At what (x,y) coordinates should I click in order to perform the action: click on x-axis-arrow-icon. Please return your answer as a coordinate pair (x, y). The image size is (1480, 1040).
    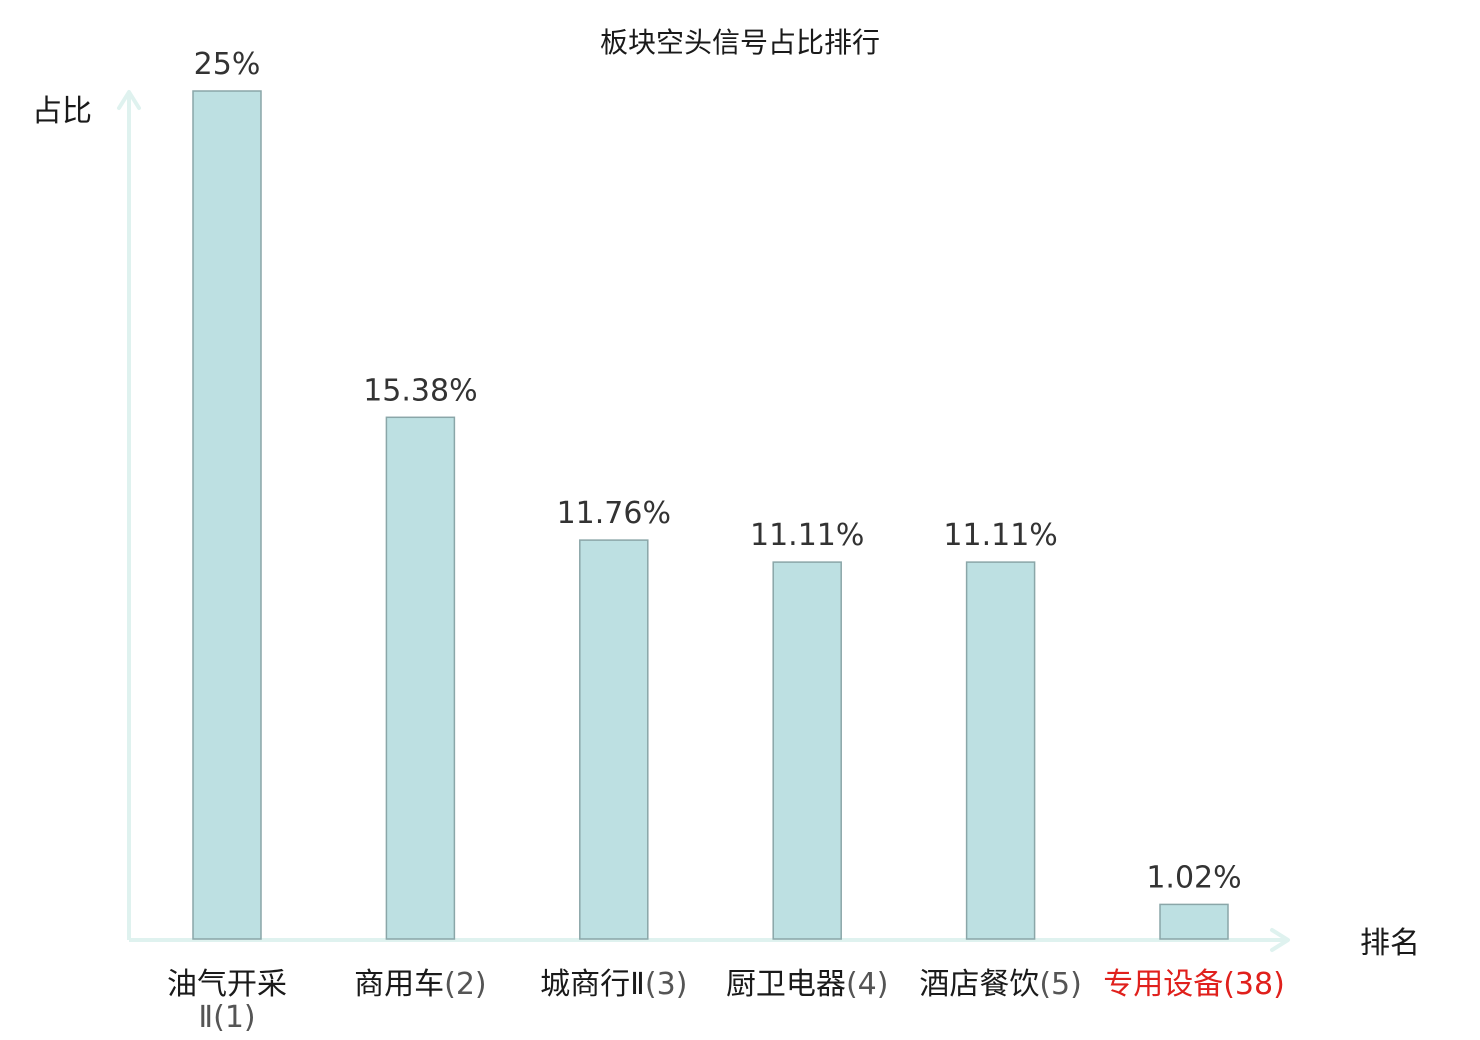
    Looking at the image, I should click on (1280, 940).